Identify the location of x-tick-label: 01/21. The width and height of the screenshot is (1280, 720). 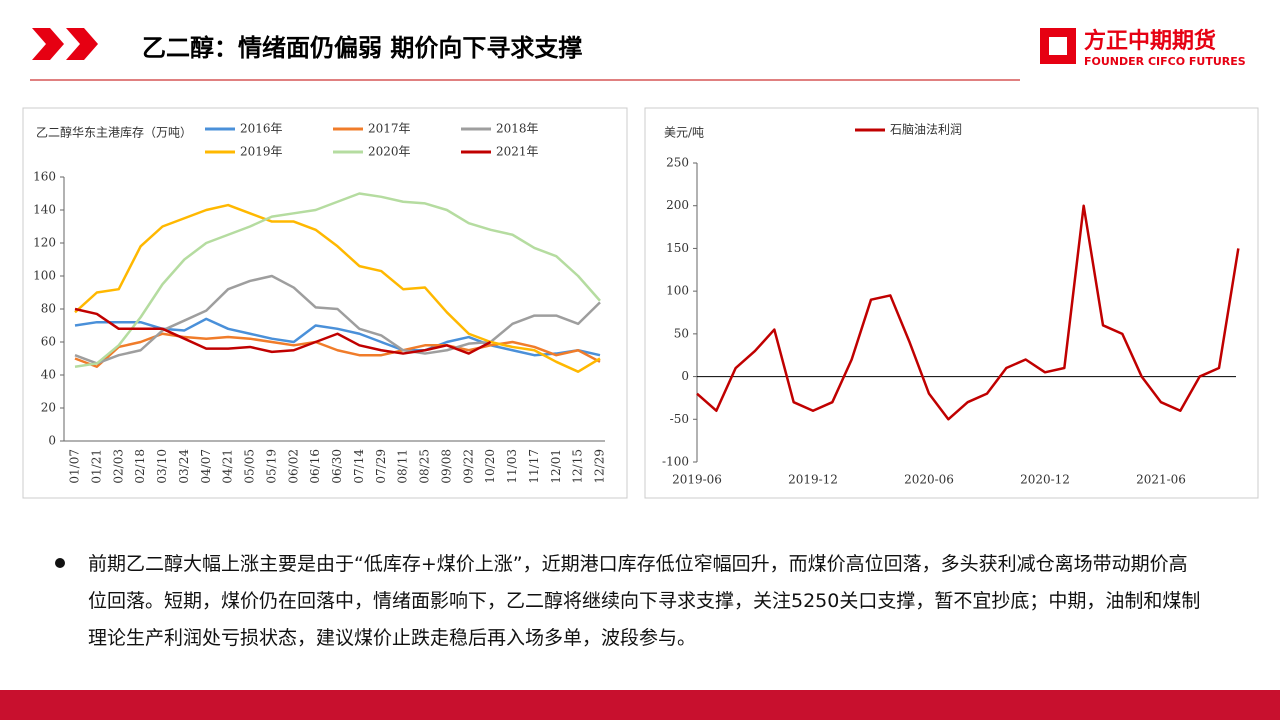
(96, 466).